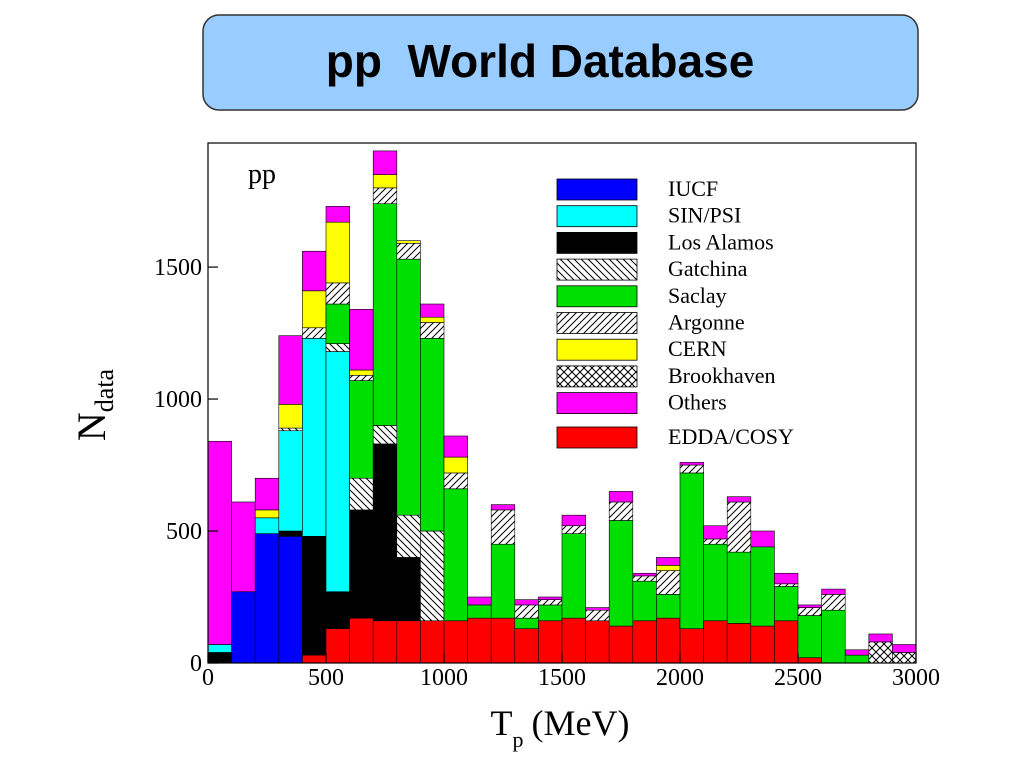 This screenshot has height=768, width=1024. What do you see at coordinates (518, 739) in the screenshot?
I see `x-label-sub: p` at bounding box center [518, 739].